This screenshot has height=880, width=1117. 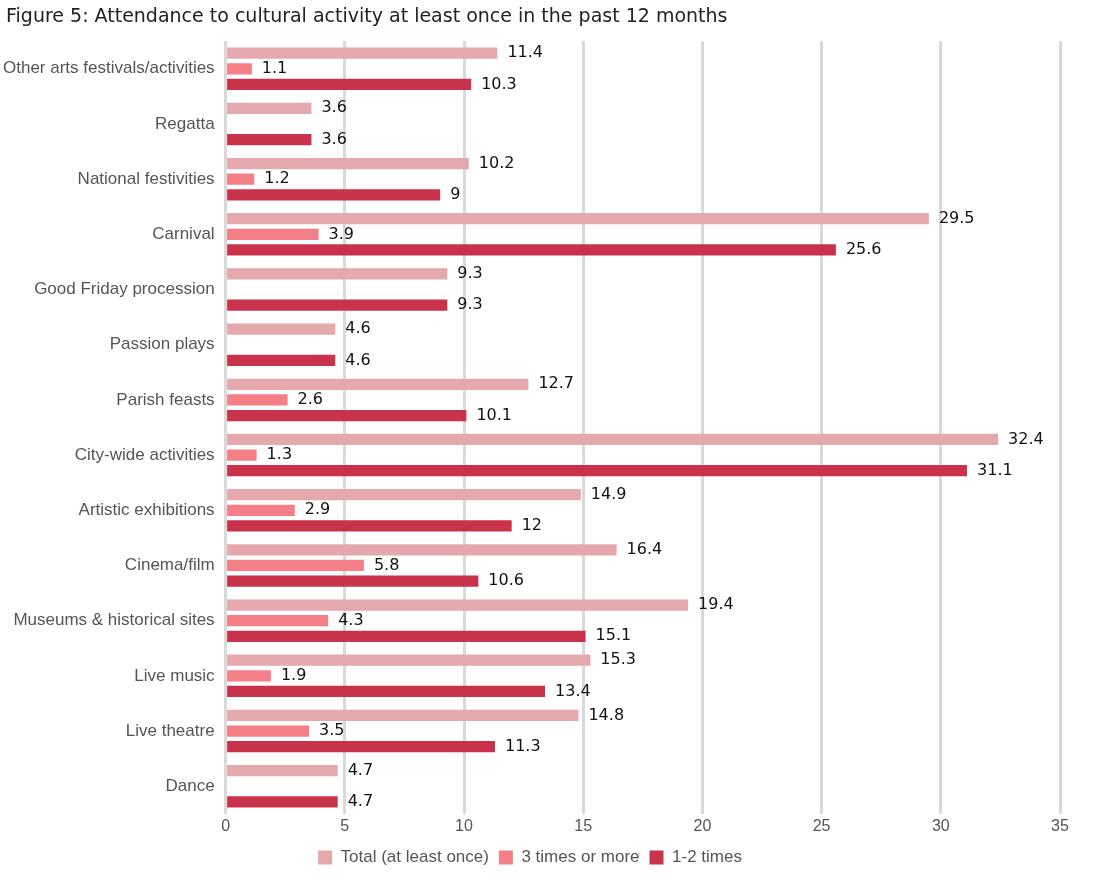 What do you see at coordinates (506, 580) in the screenshot?
I see `data-label: 10.6` at bounding box center [506, 580].